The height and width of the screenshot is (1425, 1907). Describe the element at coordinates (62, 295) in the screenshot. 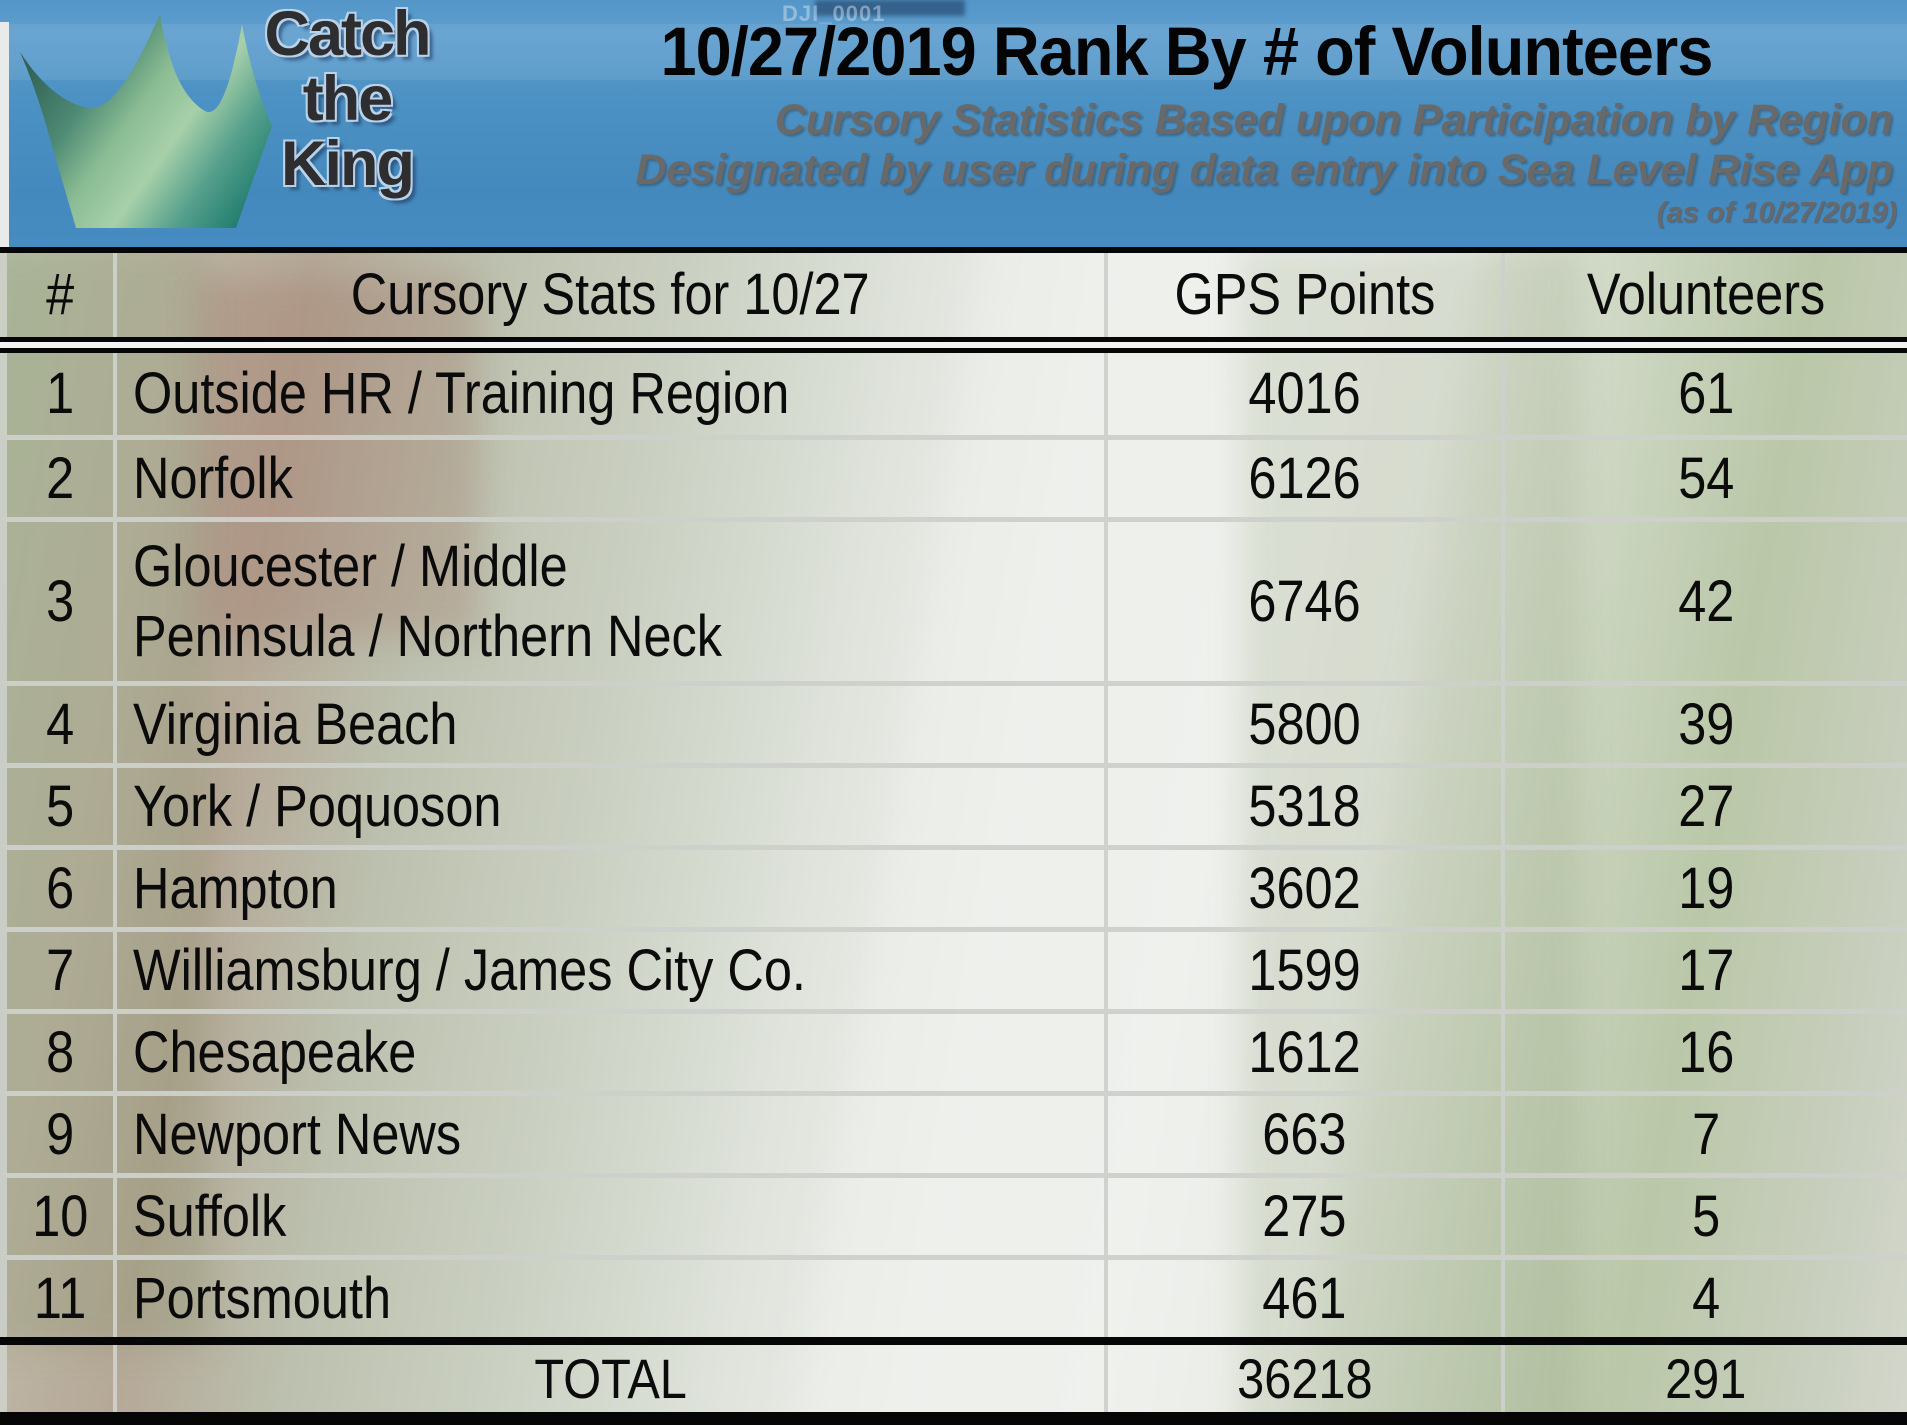

I see `column-header-rank: #` at that location.